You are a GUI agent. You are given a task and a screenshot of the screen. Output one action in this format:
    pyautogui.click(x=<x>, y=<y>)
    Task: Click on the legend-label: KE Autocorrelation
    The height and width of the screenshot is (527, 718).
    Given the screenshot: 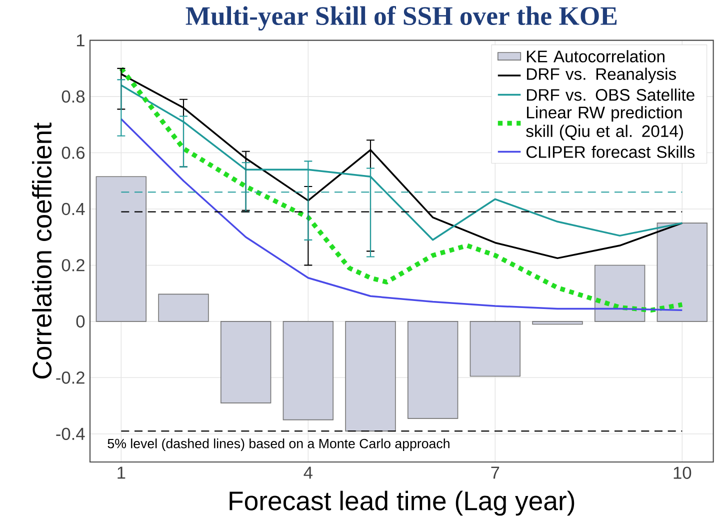 What is the action you would take?
    pyautogui.click(x=595, y=56)
    